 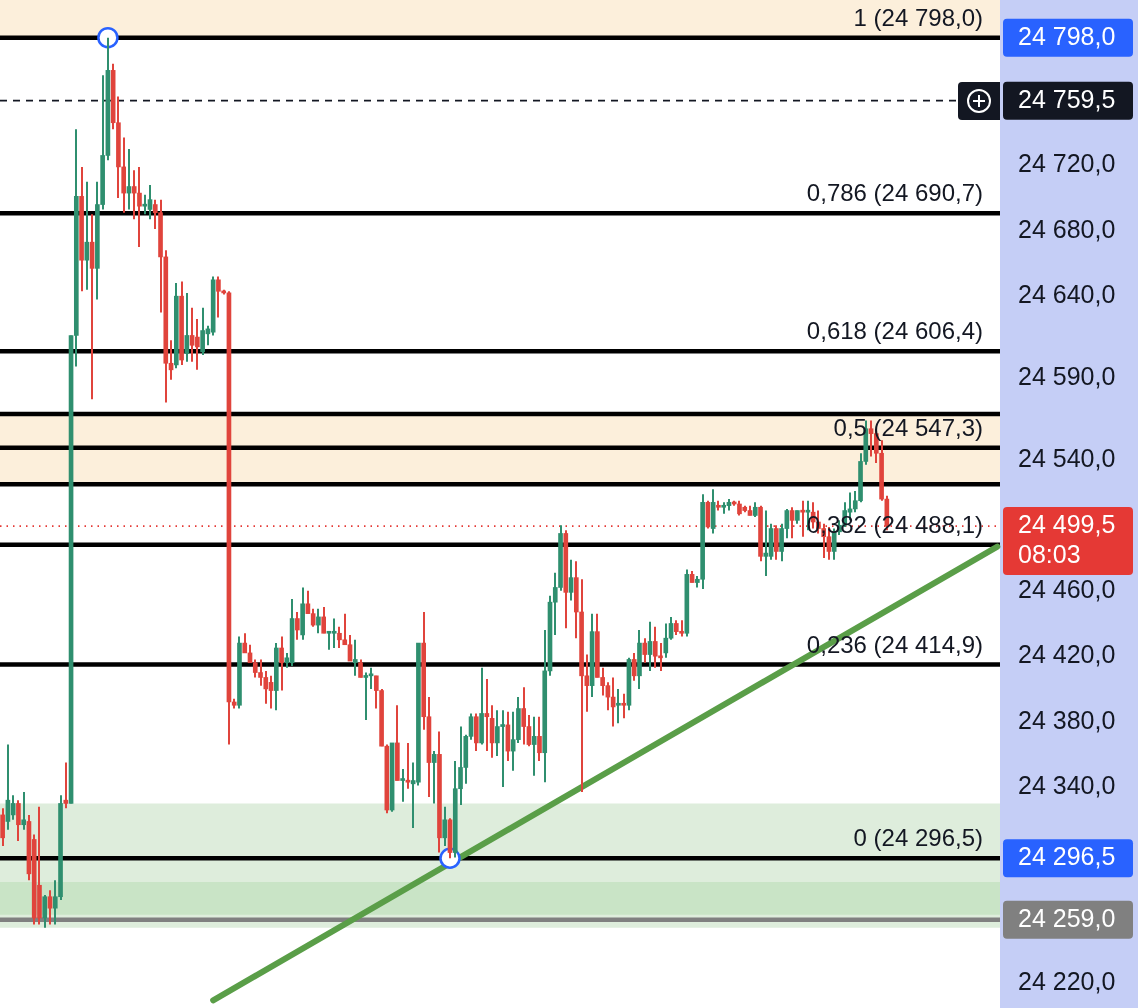 I want to click on ref-line-label: 0,786 (24 690,7), so click(x=894, y=193).